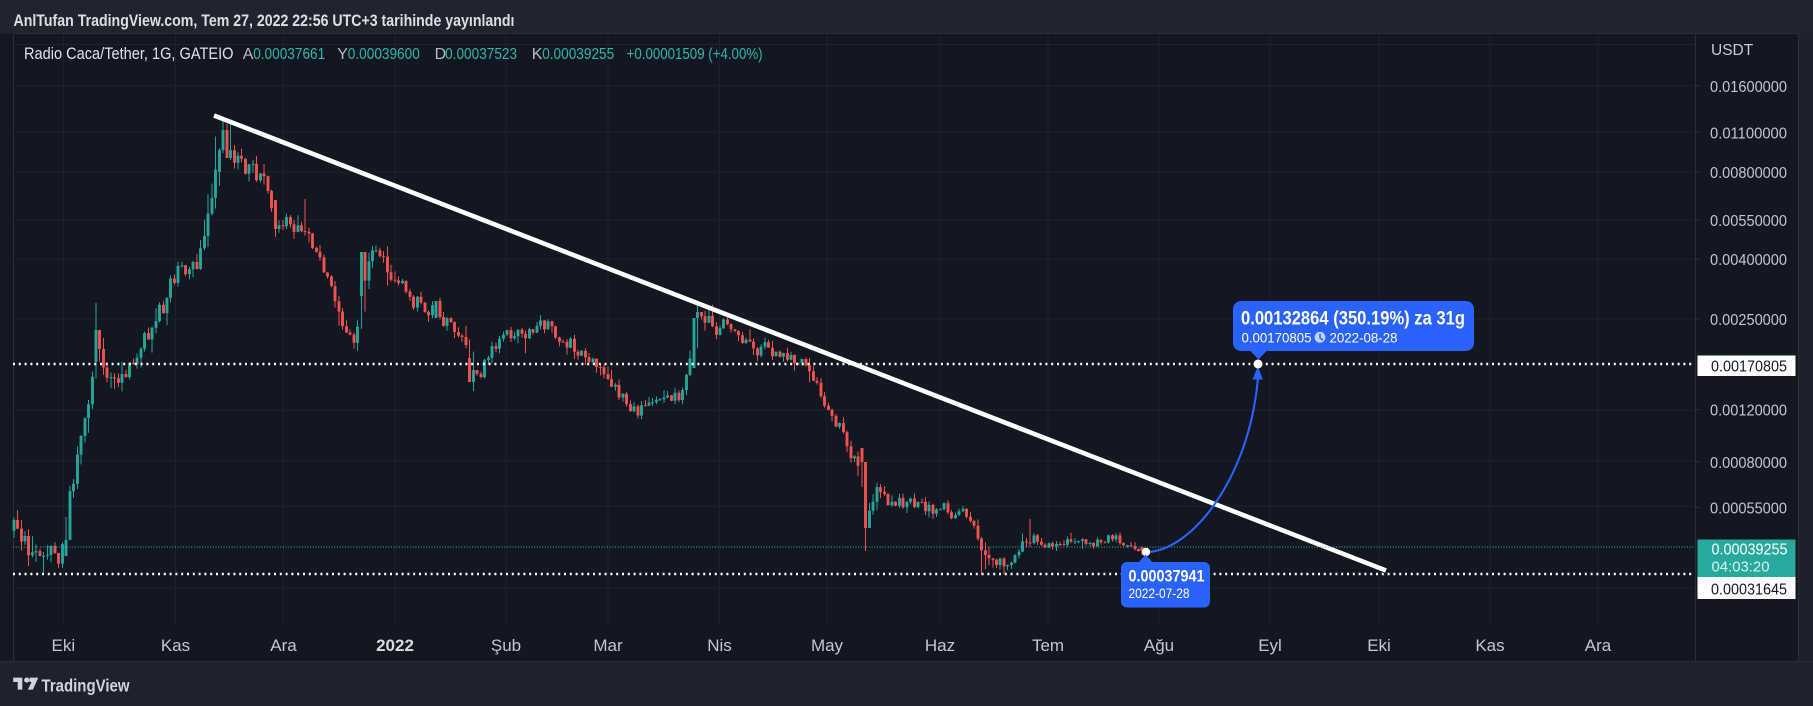 The height and width of the screenshot is (706, 1813). Describe the element at coordinates (1732, 50) in the screenshot. I see `svg-text: USDT` at that location.